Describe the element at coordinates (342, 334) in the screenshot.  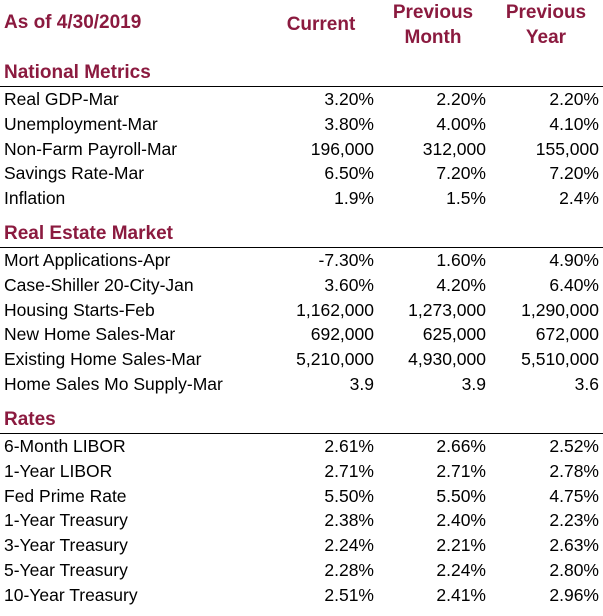
I see `value-current: 692,000` at that location.